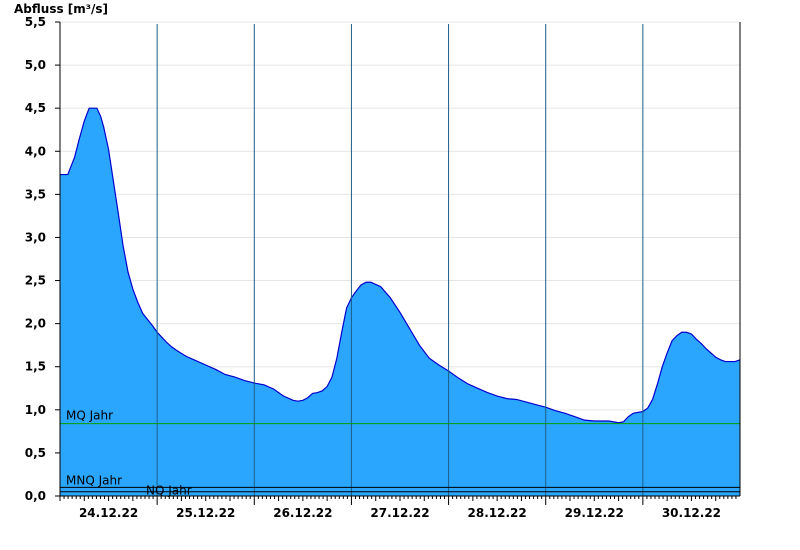 This screenshot has width=800, height=550. What do you see at coordinates (35, 281) in the screenshot?
I see `y-tick-label-5: 2,5` at bounding box center [35, 281].